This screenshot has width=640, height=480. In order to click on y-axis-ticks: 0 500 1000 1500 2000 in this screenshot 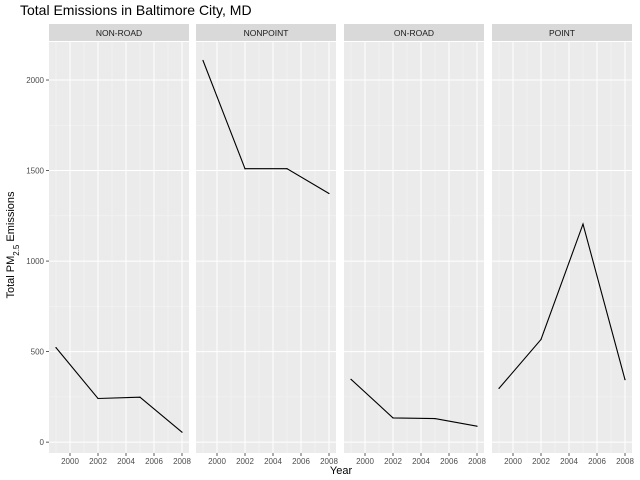, I will do `click(37, 261)`.